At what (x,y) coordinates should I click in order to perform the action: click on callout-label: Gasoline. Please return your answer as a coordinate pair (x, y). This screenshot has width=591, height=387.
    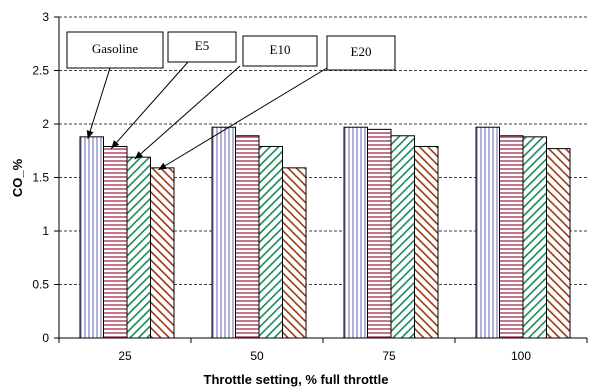
    Looking at the image, I should click on (115, 48).